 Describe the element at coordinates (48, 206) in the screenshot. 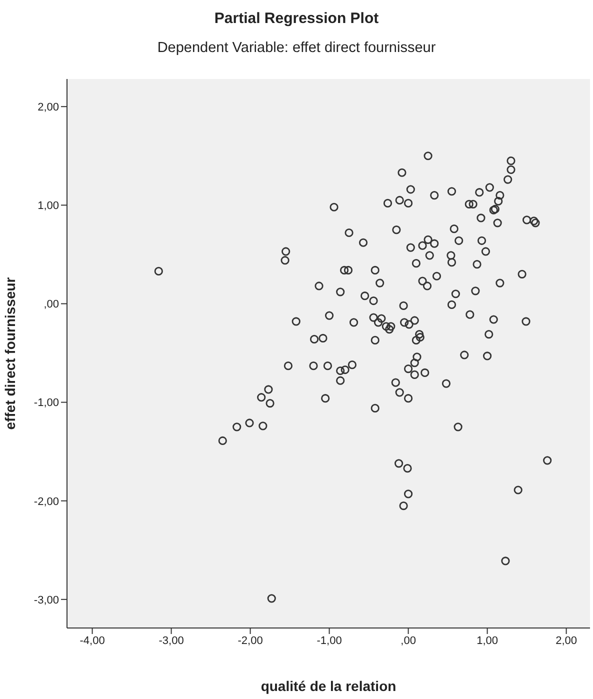

I see `y-tick-label: 1,00` at that location.